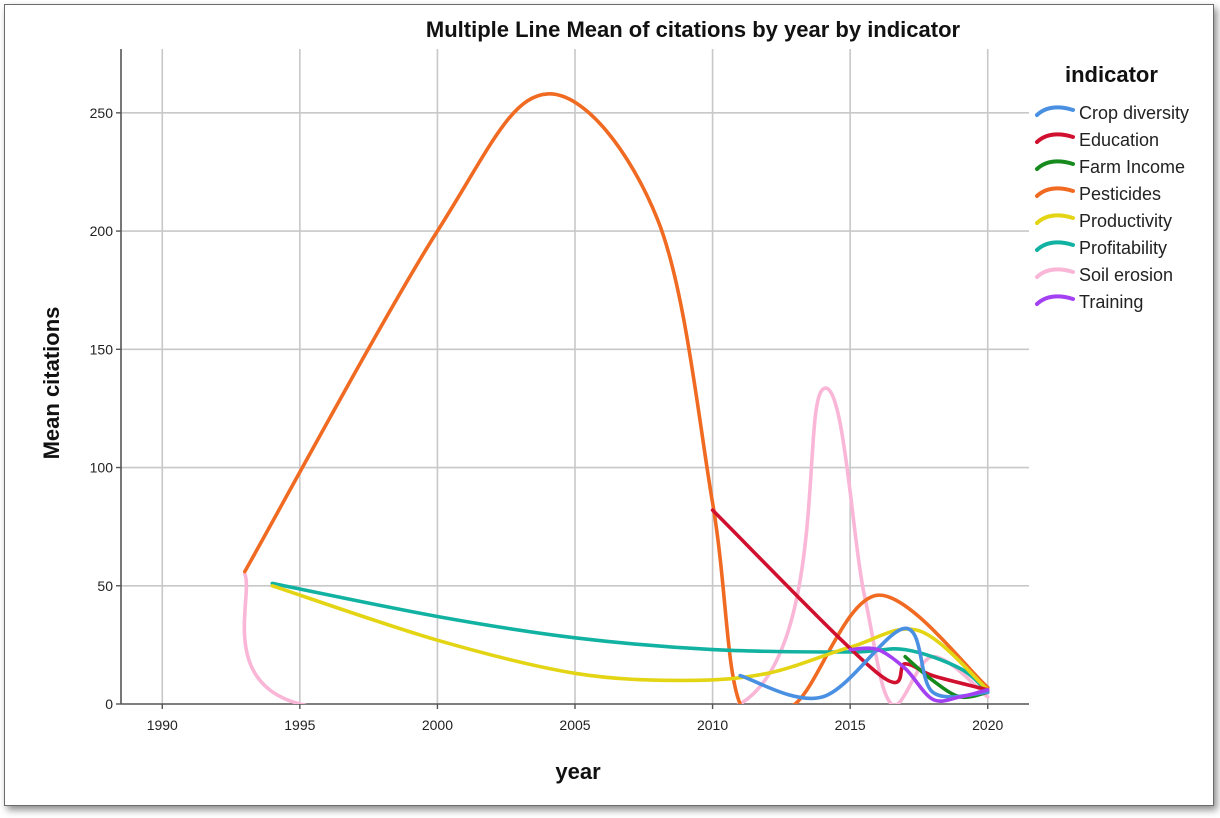 The height and width of the screenshot is (818, 1220). I want to click on legend-label-soil-erosion: Soil erosion, so click(1126, 275).